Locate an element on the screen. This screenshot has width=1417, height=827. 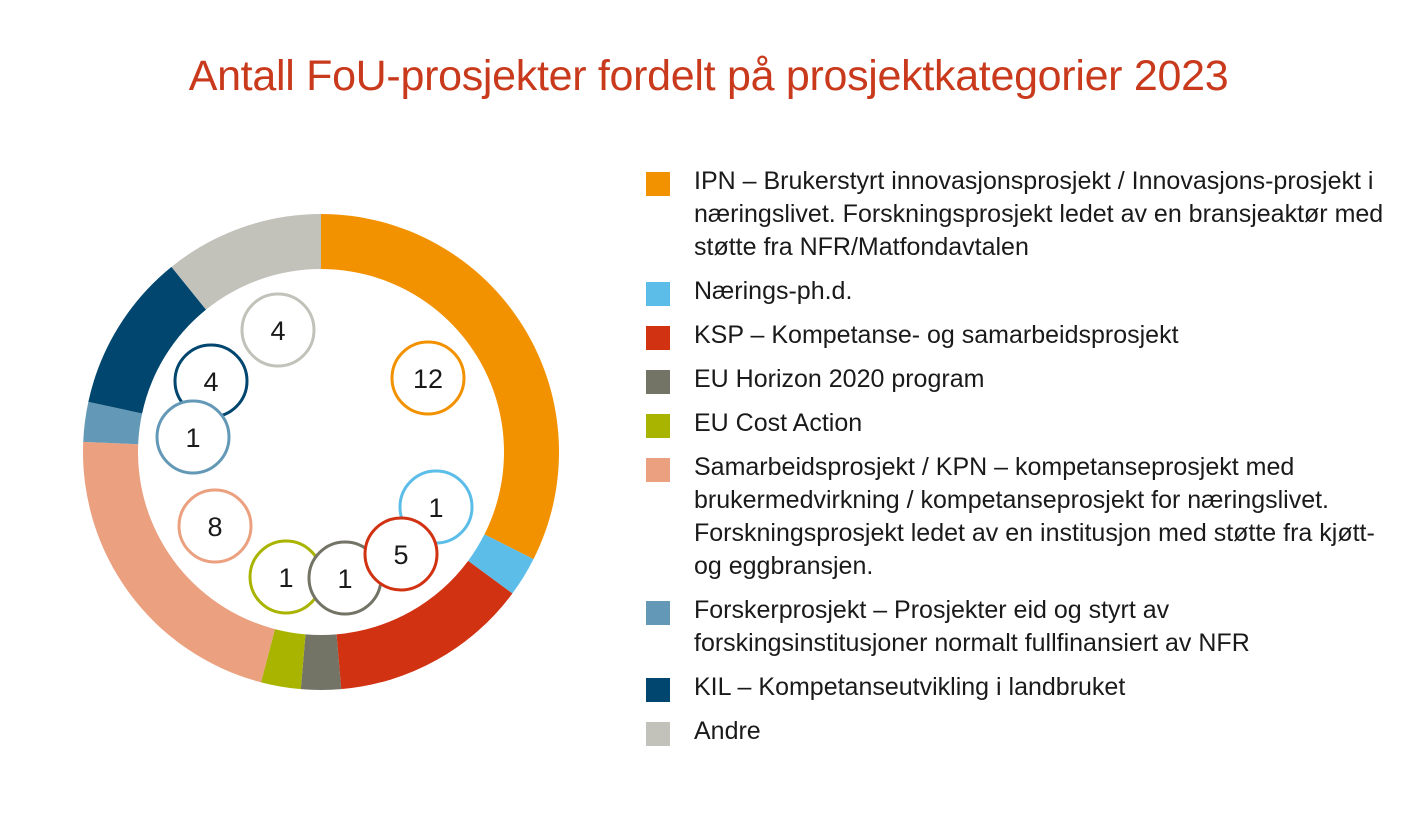
legend-item-eu-cost: EU Cost Action is located at coordinates (1026, 423).